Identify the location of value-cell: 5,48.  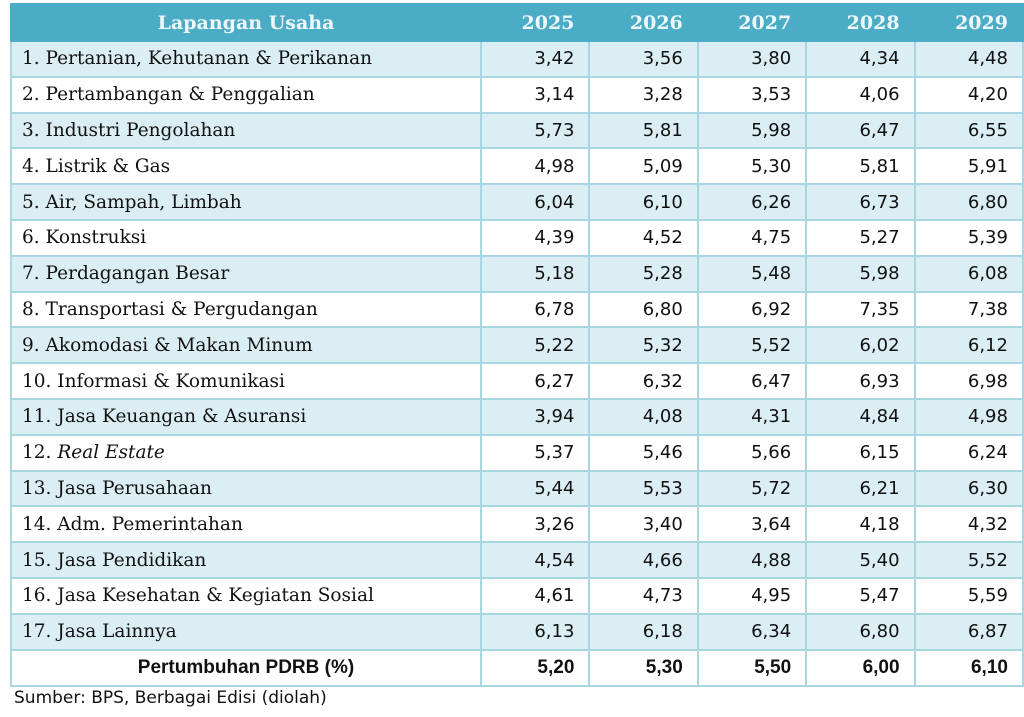
(752, 273).